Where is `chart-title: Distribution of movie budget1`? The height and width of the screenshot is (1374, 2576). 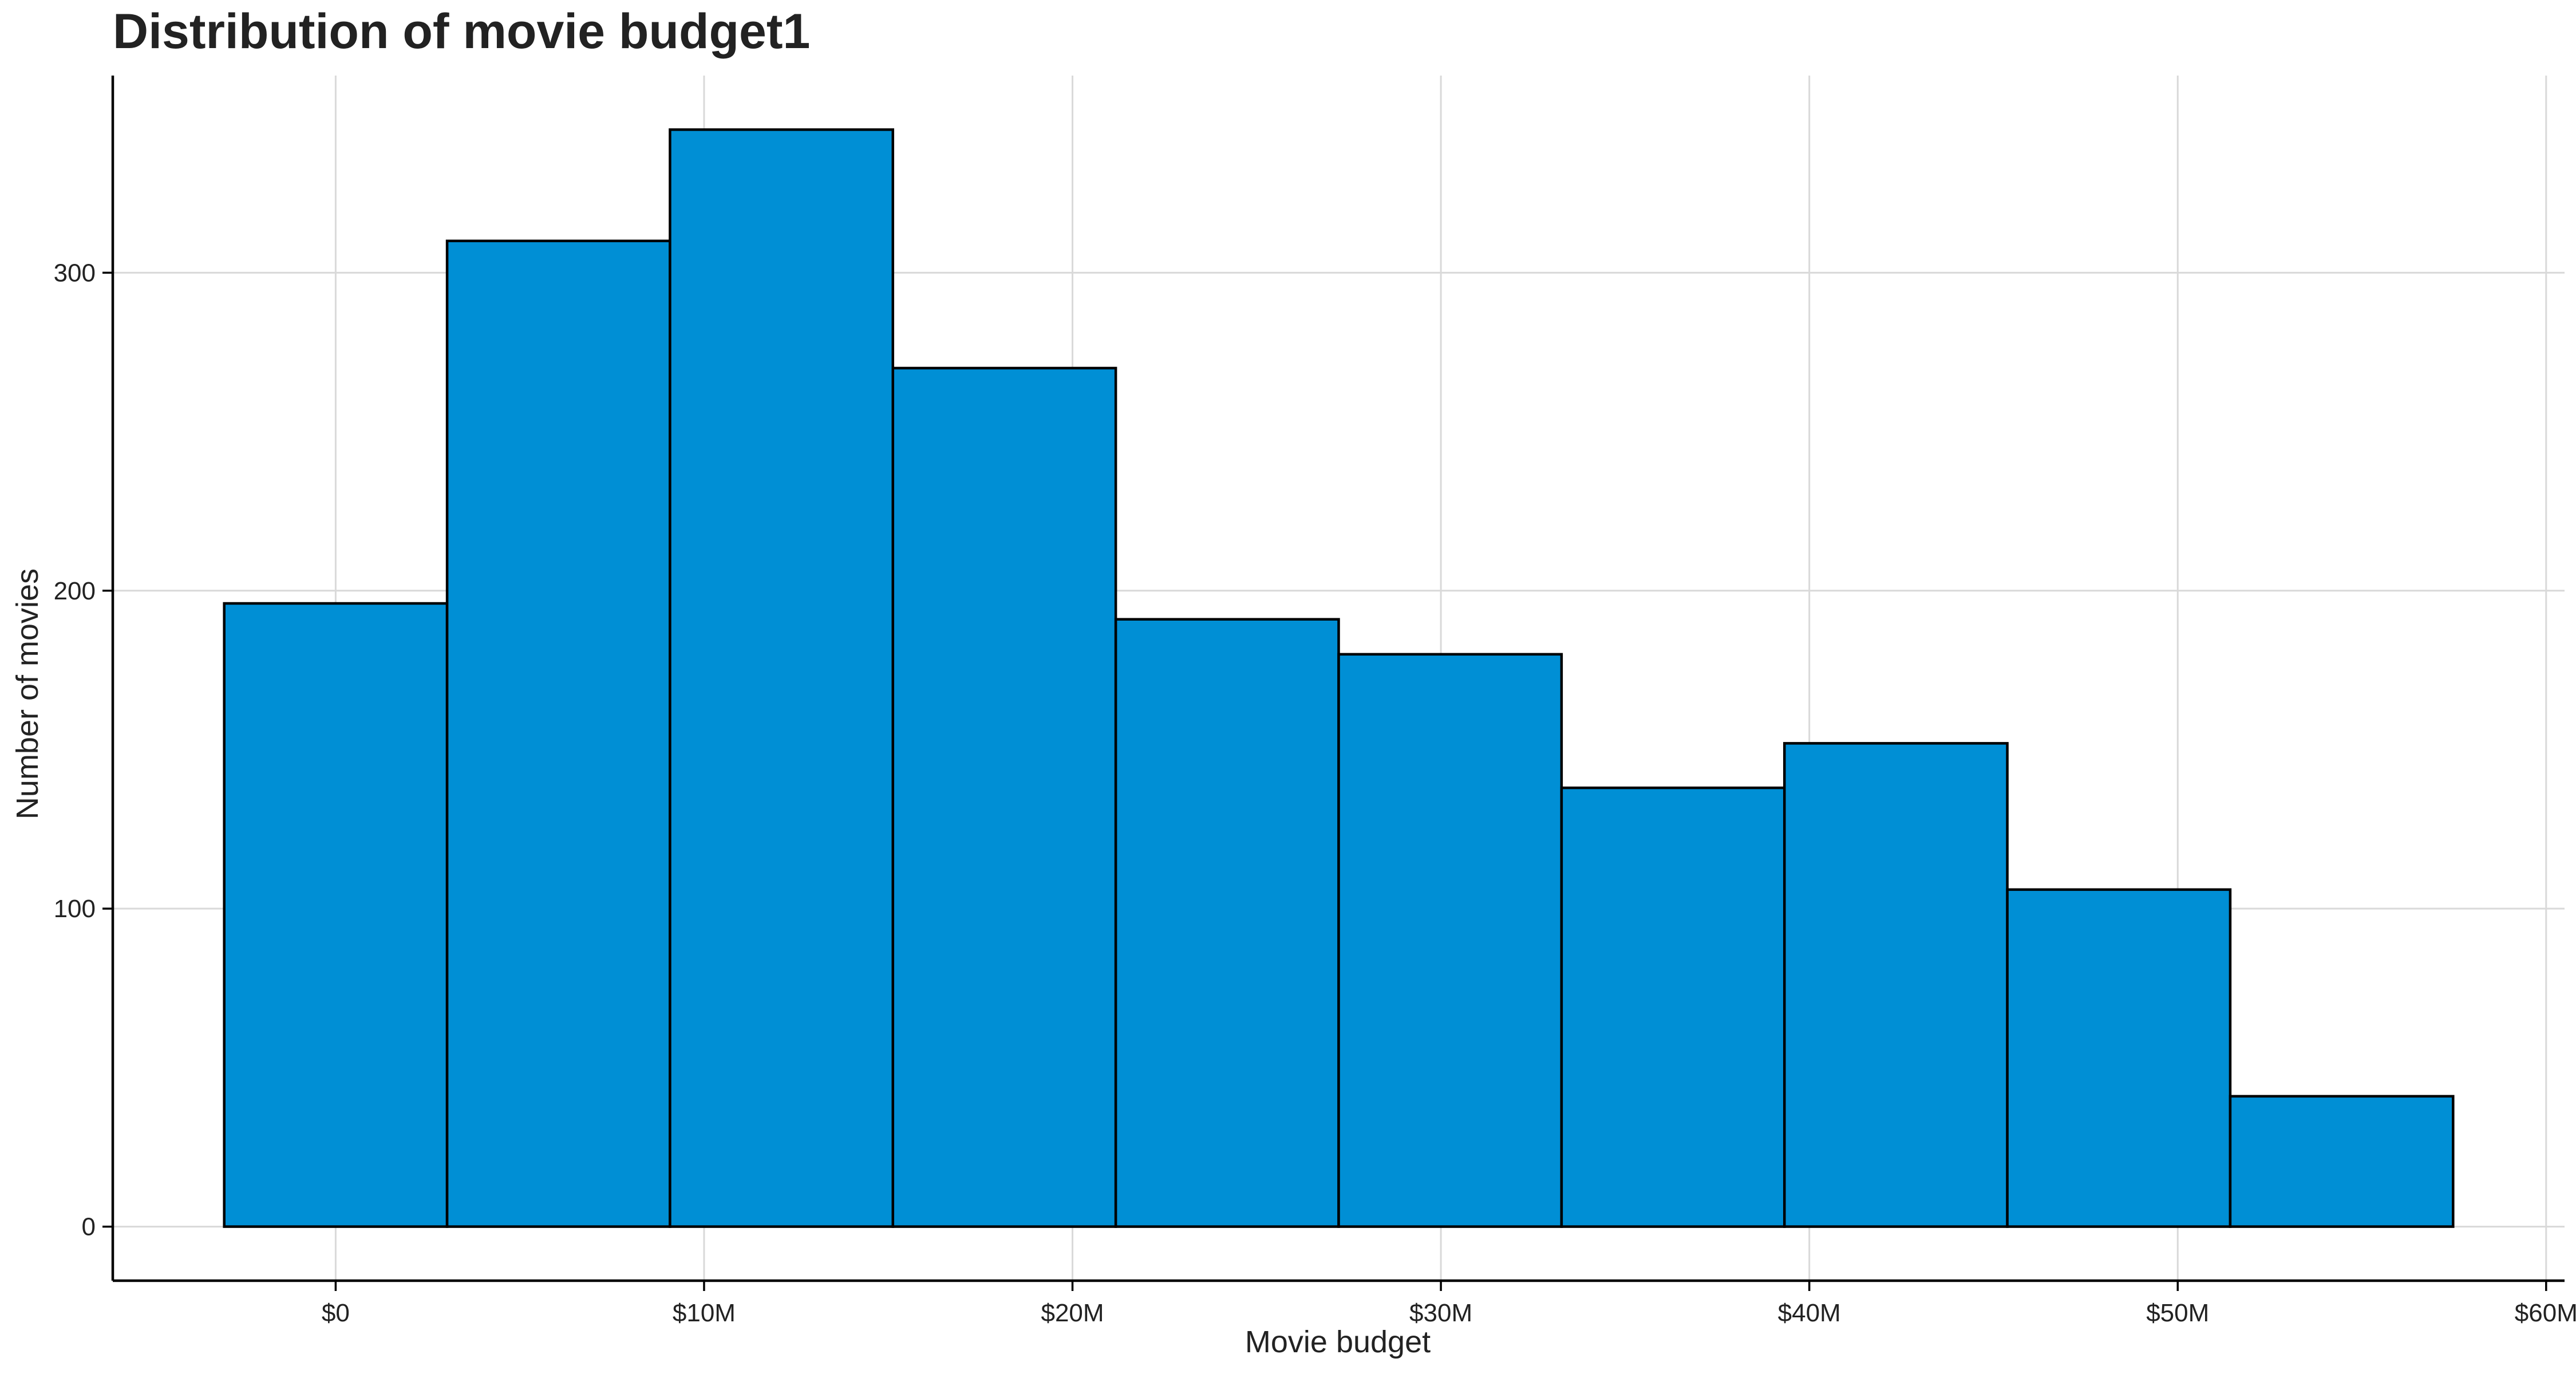
chart-title: Distribution of movie budget1 is located at coordinates (461, 31).